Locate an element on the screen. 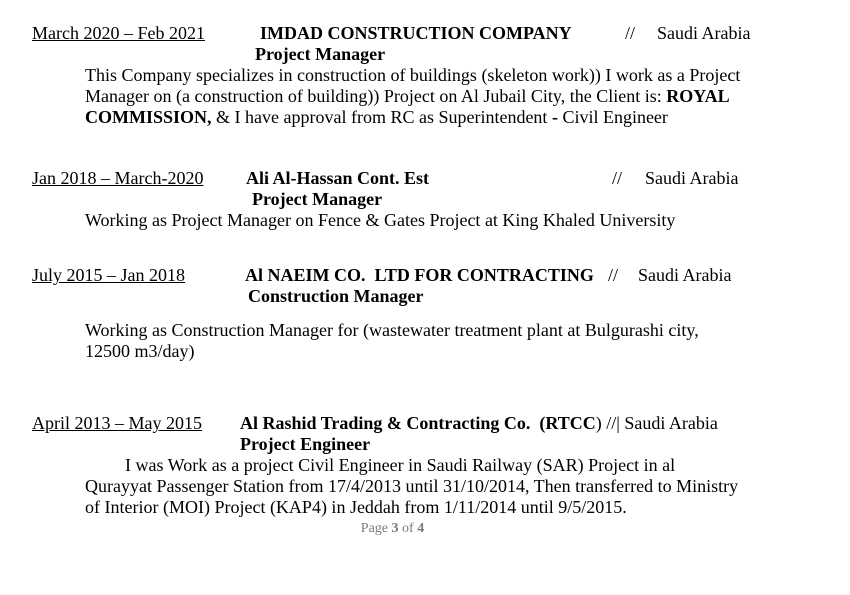 This screenshot has height=595, width=850. date-range: March 2020 – Feb 2021 is located at coordinates (118, 33).